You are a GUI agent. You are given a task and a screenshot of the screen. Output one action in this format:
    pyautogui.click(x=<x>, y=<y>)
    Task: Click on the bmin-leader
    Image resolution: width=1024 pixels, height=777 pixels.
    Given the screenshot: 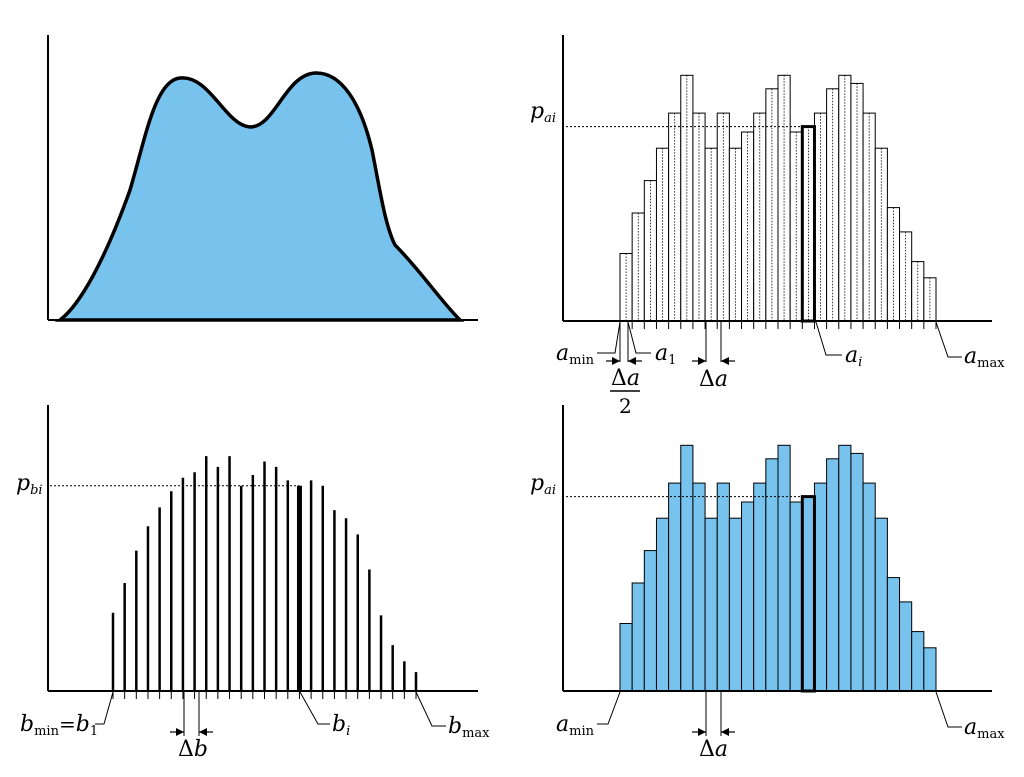 What is the action you would take?
    pyautogui.click(x=104, y=708)
    